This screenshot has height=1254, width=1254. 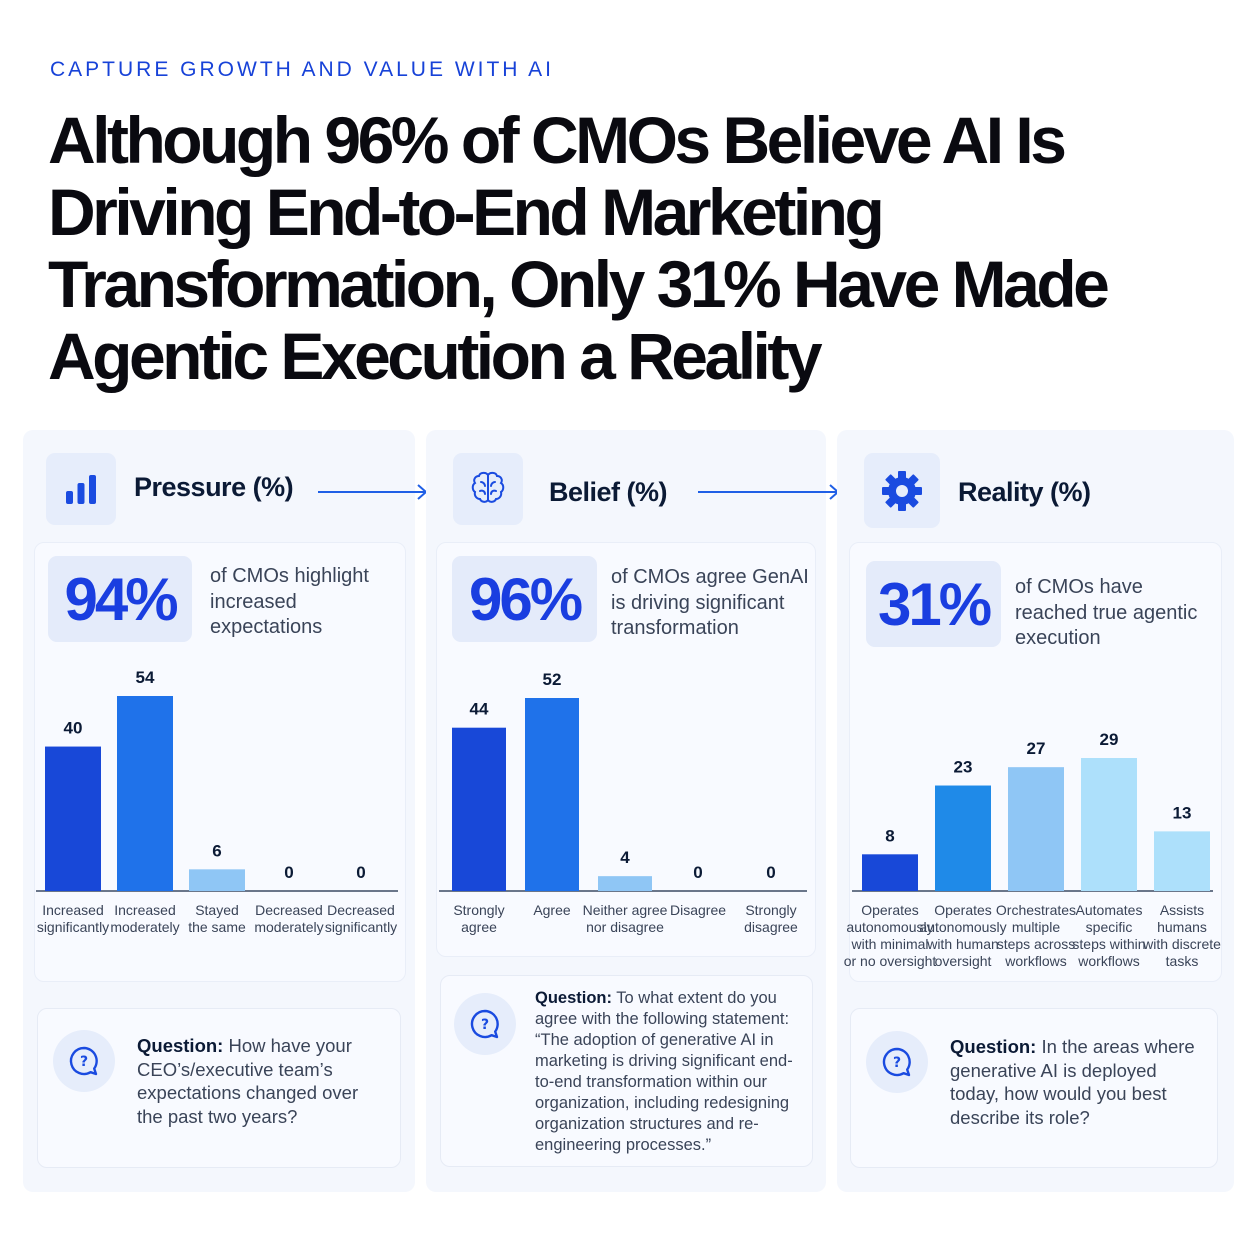 What do you see at coordinates (361, 918) in the screenshot?
I see `category-label: Decreased significantly` at bounding box center [361, 918].